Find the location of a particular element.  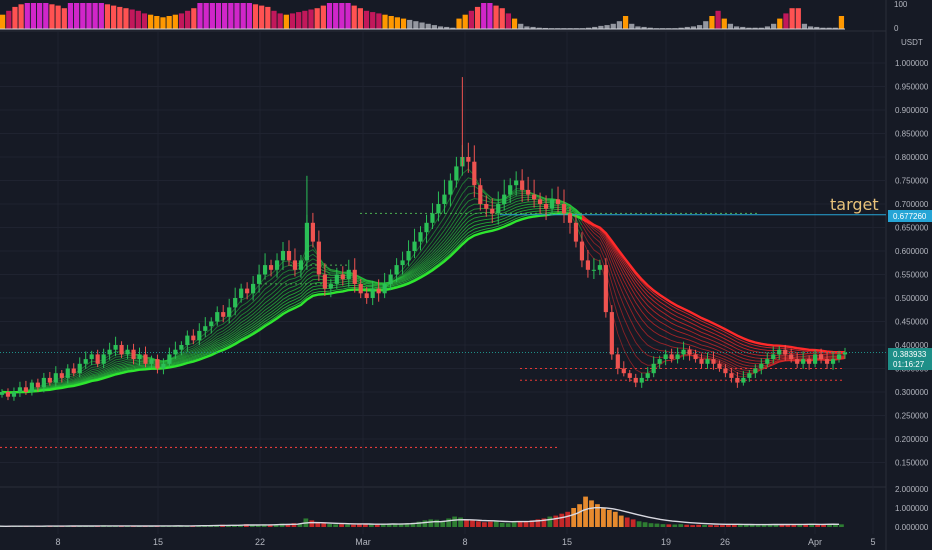

volume-tick-label: 1.000000 is located at coordinates (912, 508).